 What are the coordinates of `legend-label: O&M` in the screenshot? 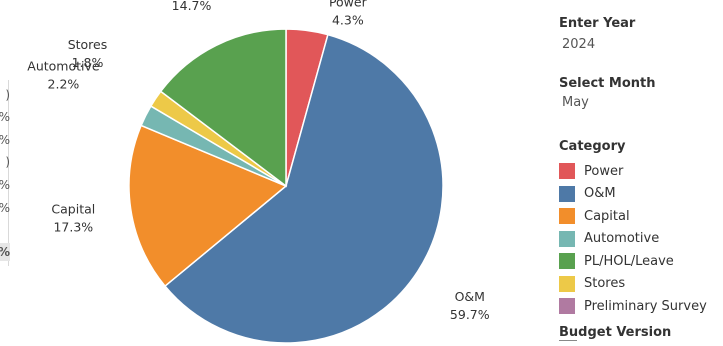 It's located at (600, 194).